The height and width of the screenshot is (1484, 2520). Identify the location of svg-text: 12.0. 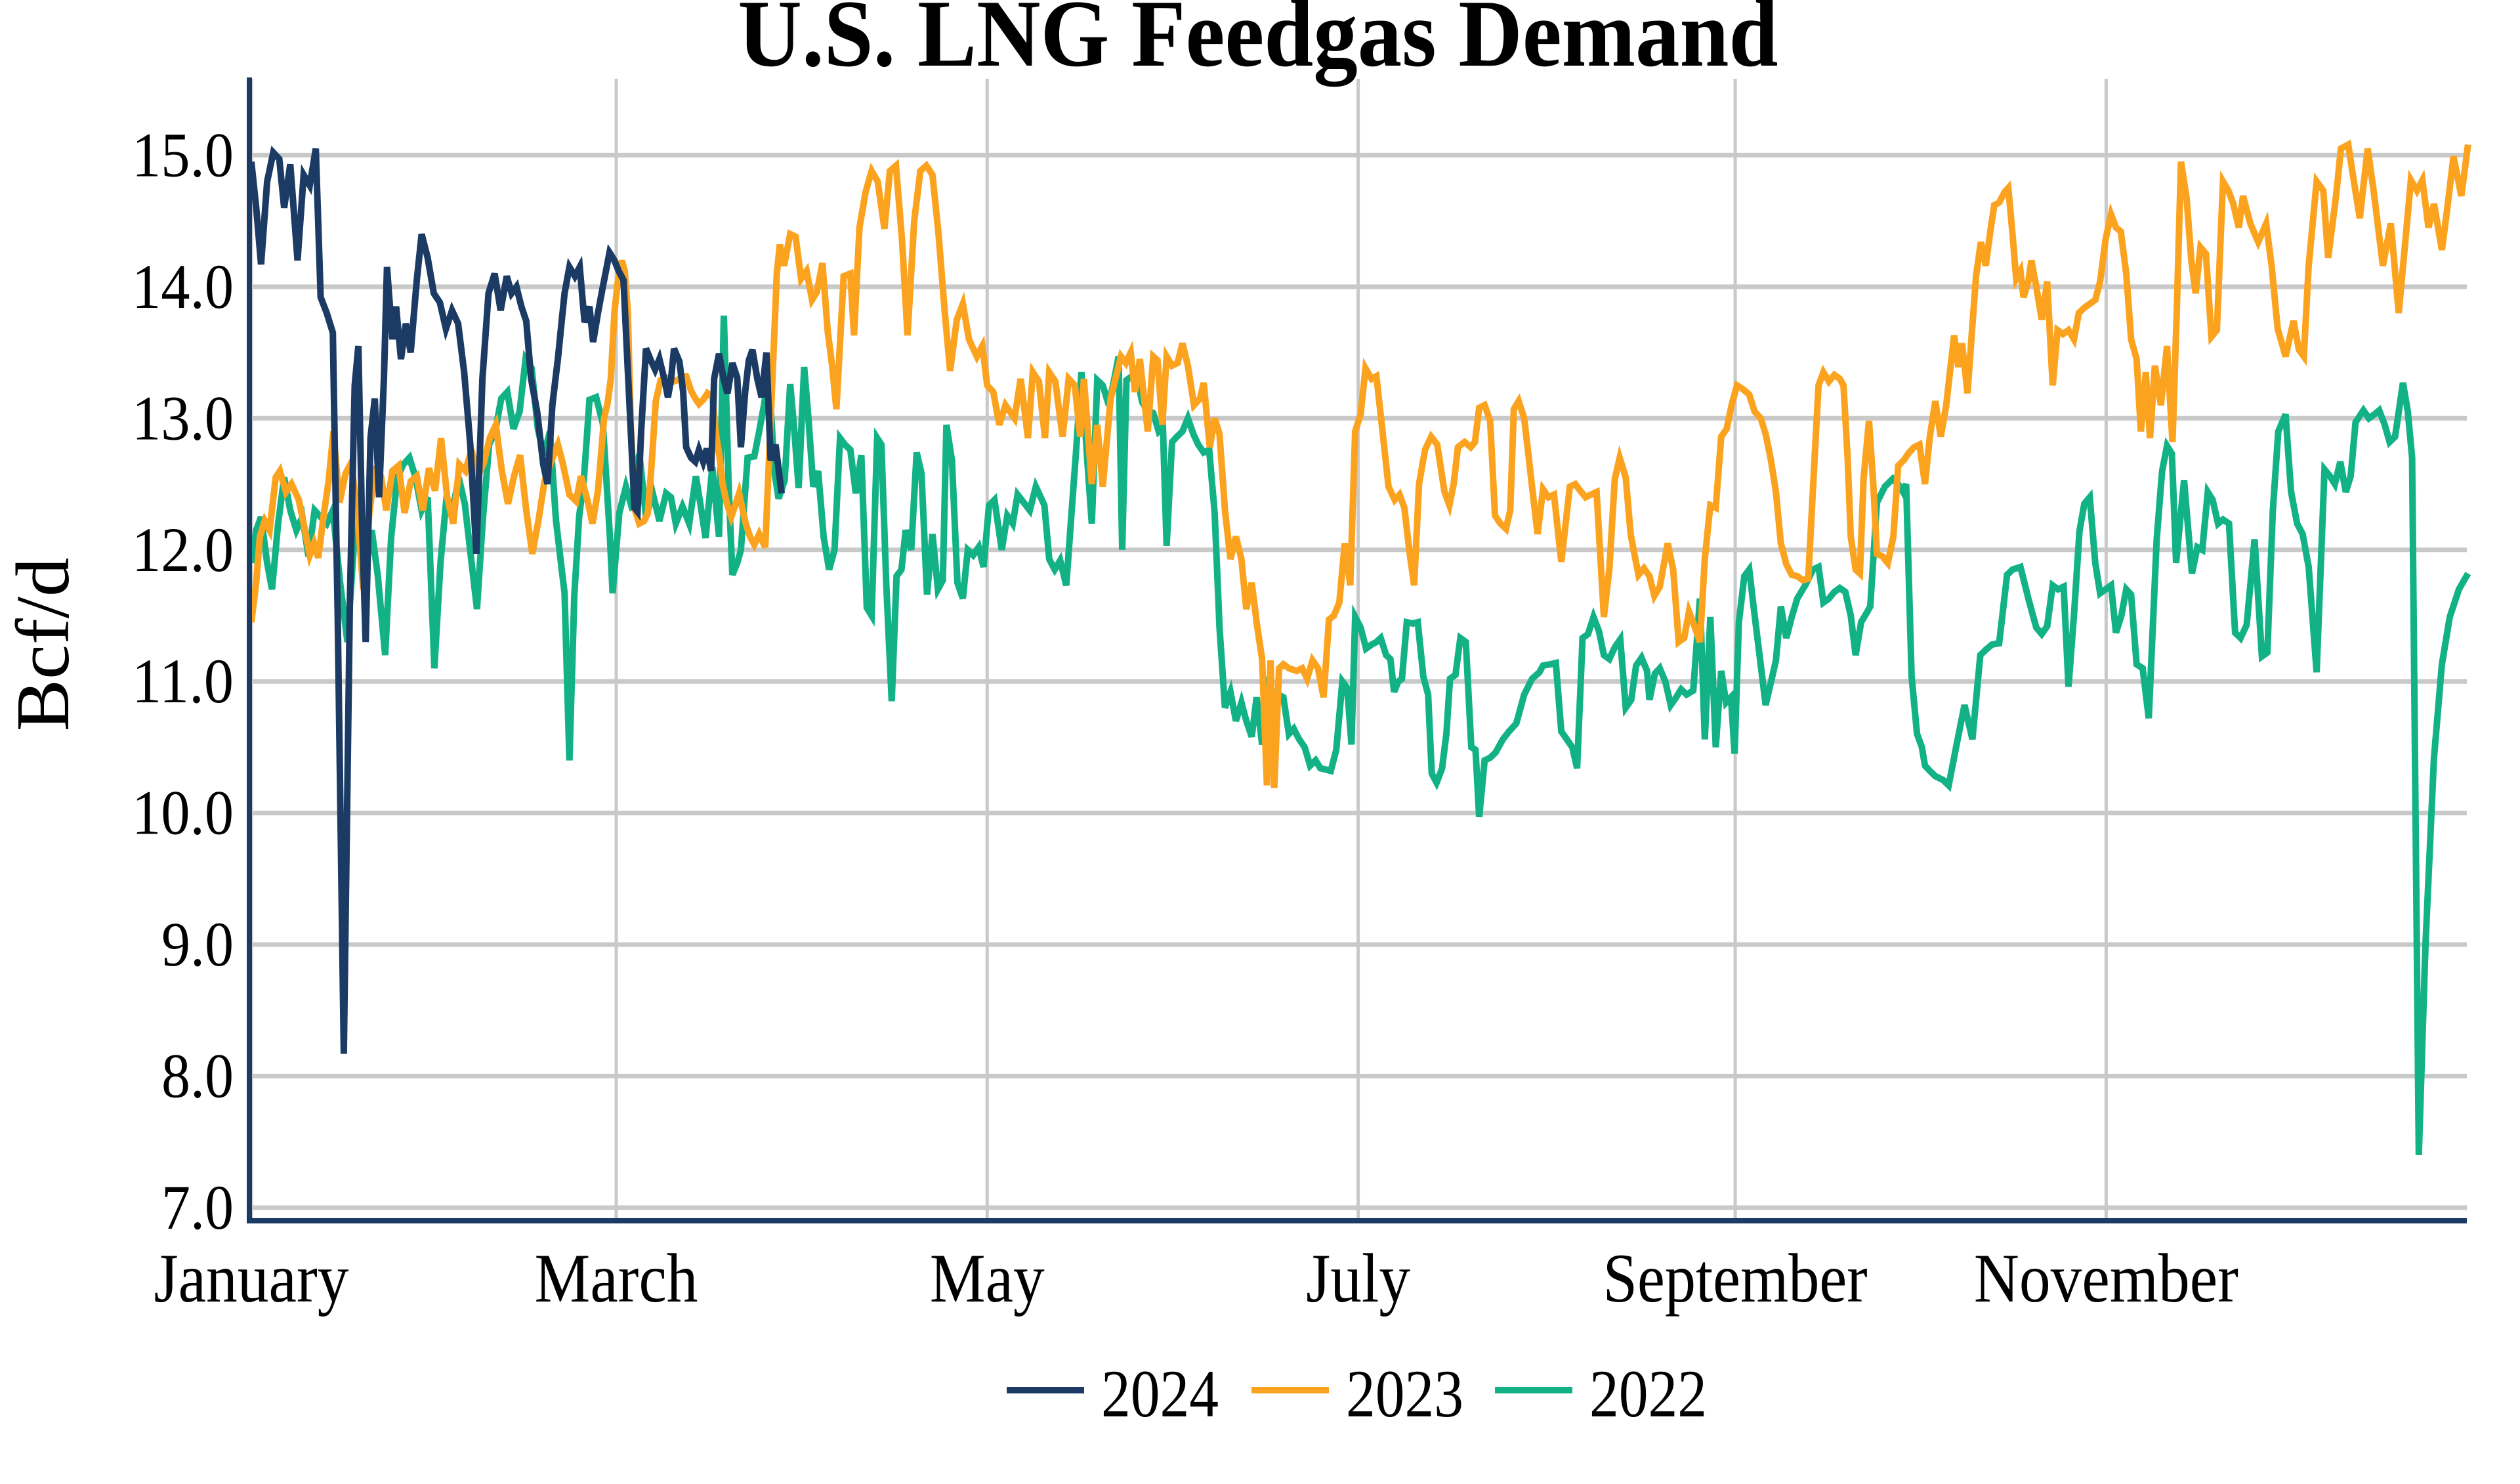
(183, 550).